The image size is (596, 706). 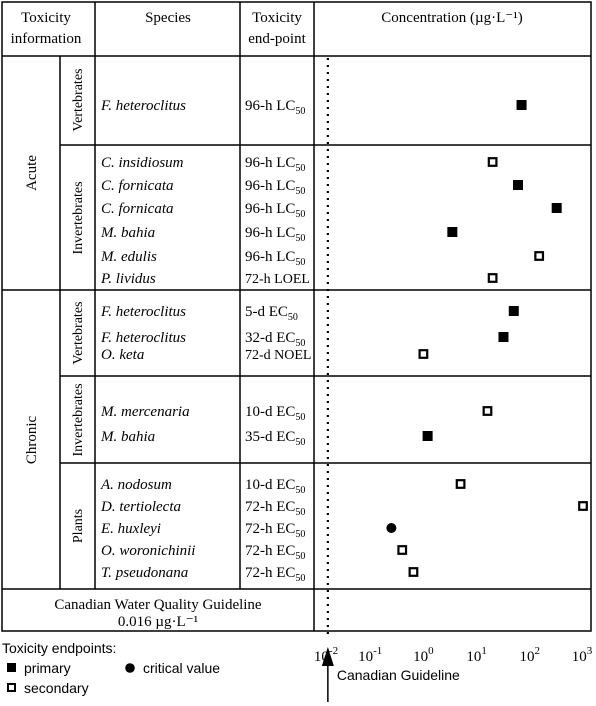 What do you see at coordinates (277, 18) in the screenshot?
I see `header-endpoint-label-1: Toxicity` at bounding box center [277, 18].